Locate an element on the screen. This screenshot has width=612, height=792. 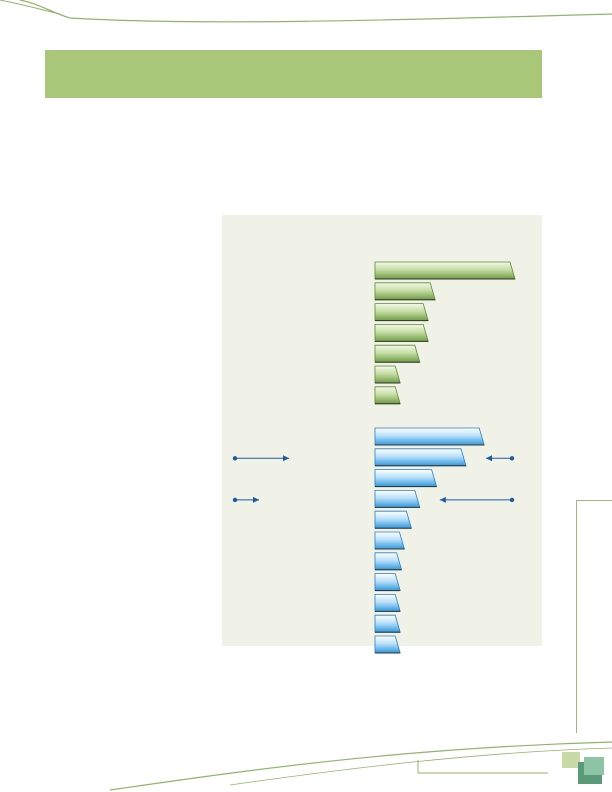
side-rule is located at coordinates (594, 616).